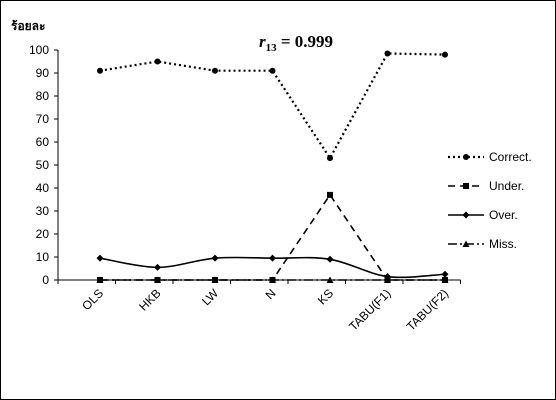  What do you see at coordinates (482, 244) in the screenshot?
I see `legend-item-miss: Miss.` at bounding box center [482, 244].